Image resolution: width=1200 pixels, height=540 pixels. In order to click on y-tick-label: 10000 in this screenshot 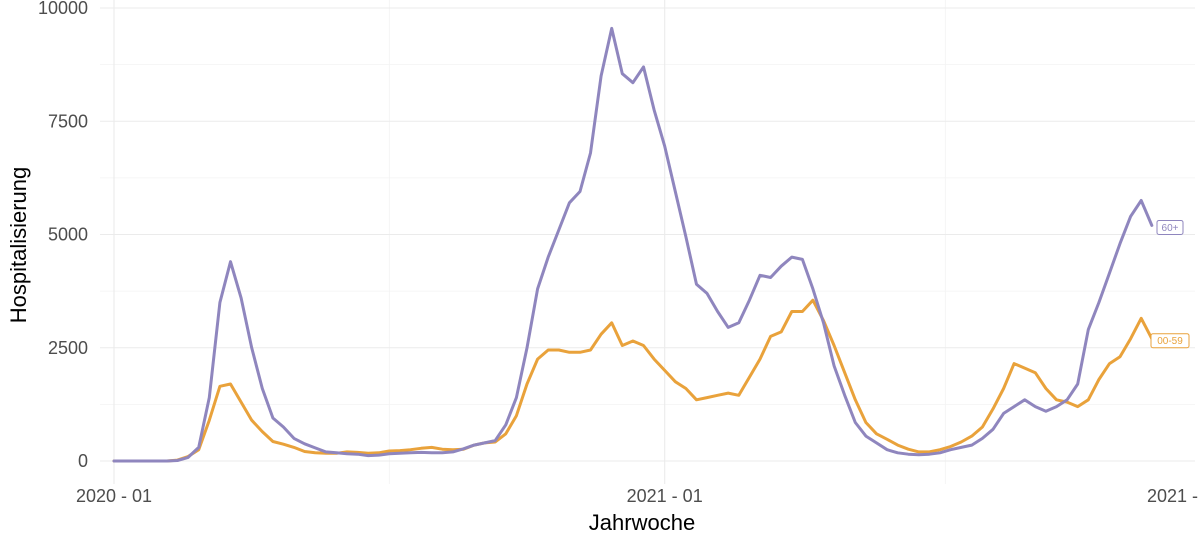, I will do `click(63, 9)`.